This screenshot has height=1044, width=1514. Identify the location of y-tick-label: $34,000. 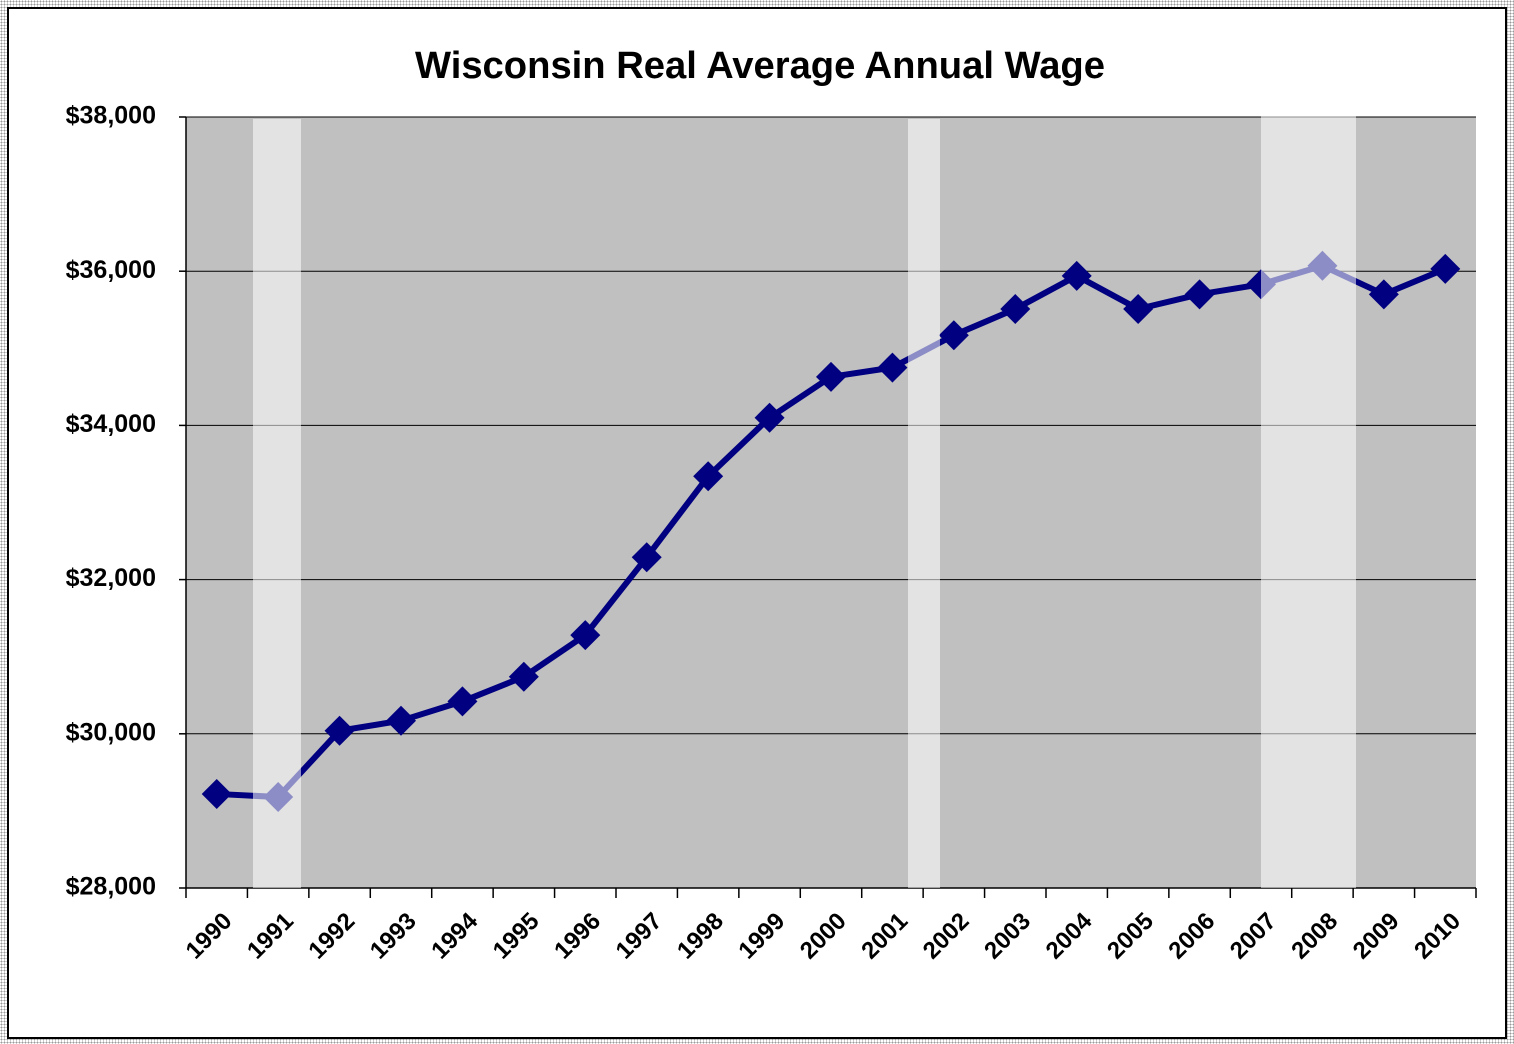
(111, 424).